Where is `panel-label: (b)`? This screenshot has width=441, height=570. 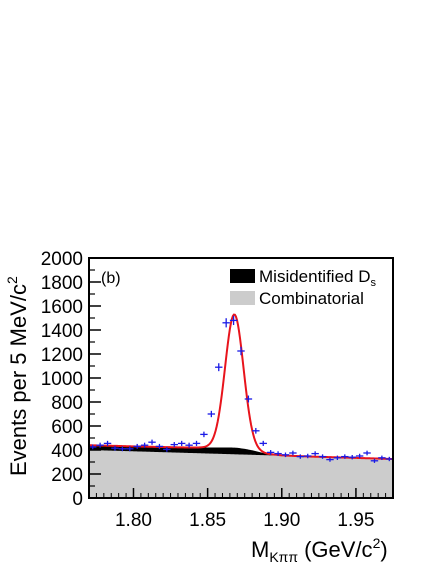 panel-label: (b) is located at coordinates (111, 278).